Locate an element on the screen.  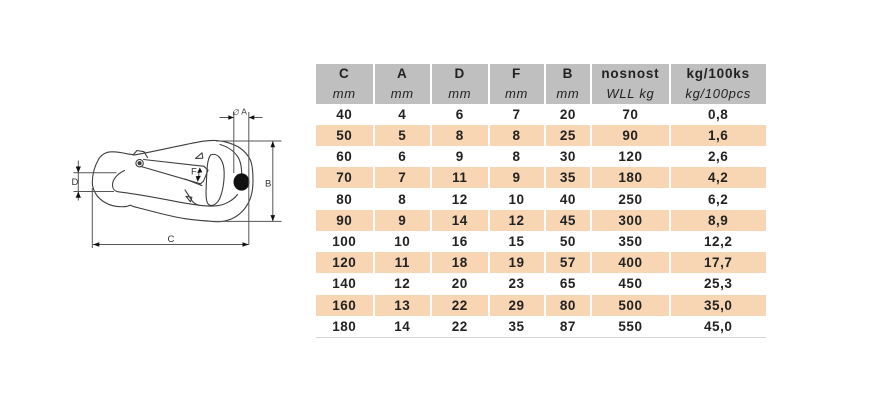
svg-text: F is located at coordinates (194, 172).